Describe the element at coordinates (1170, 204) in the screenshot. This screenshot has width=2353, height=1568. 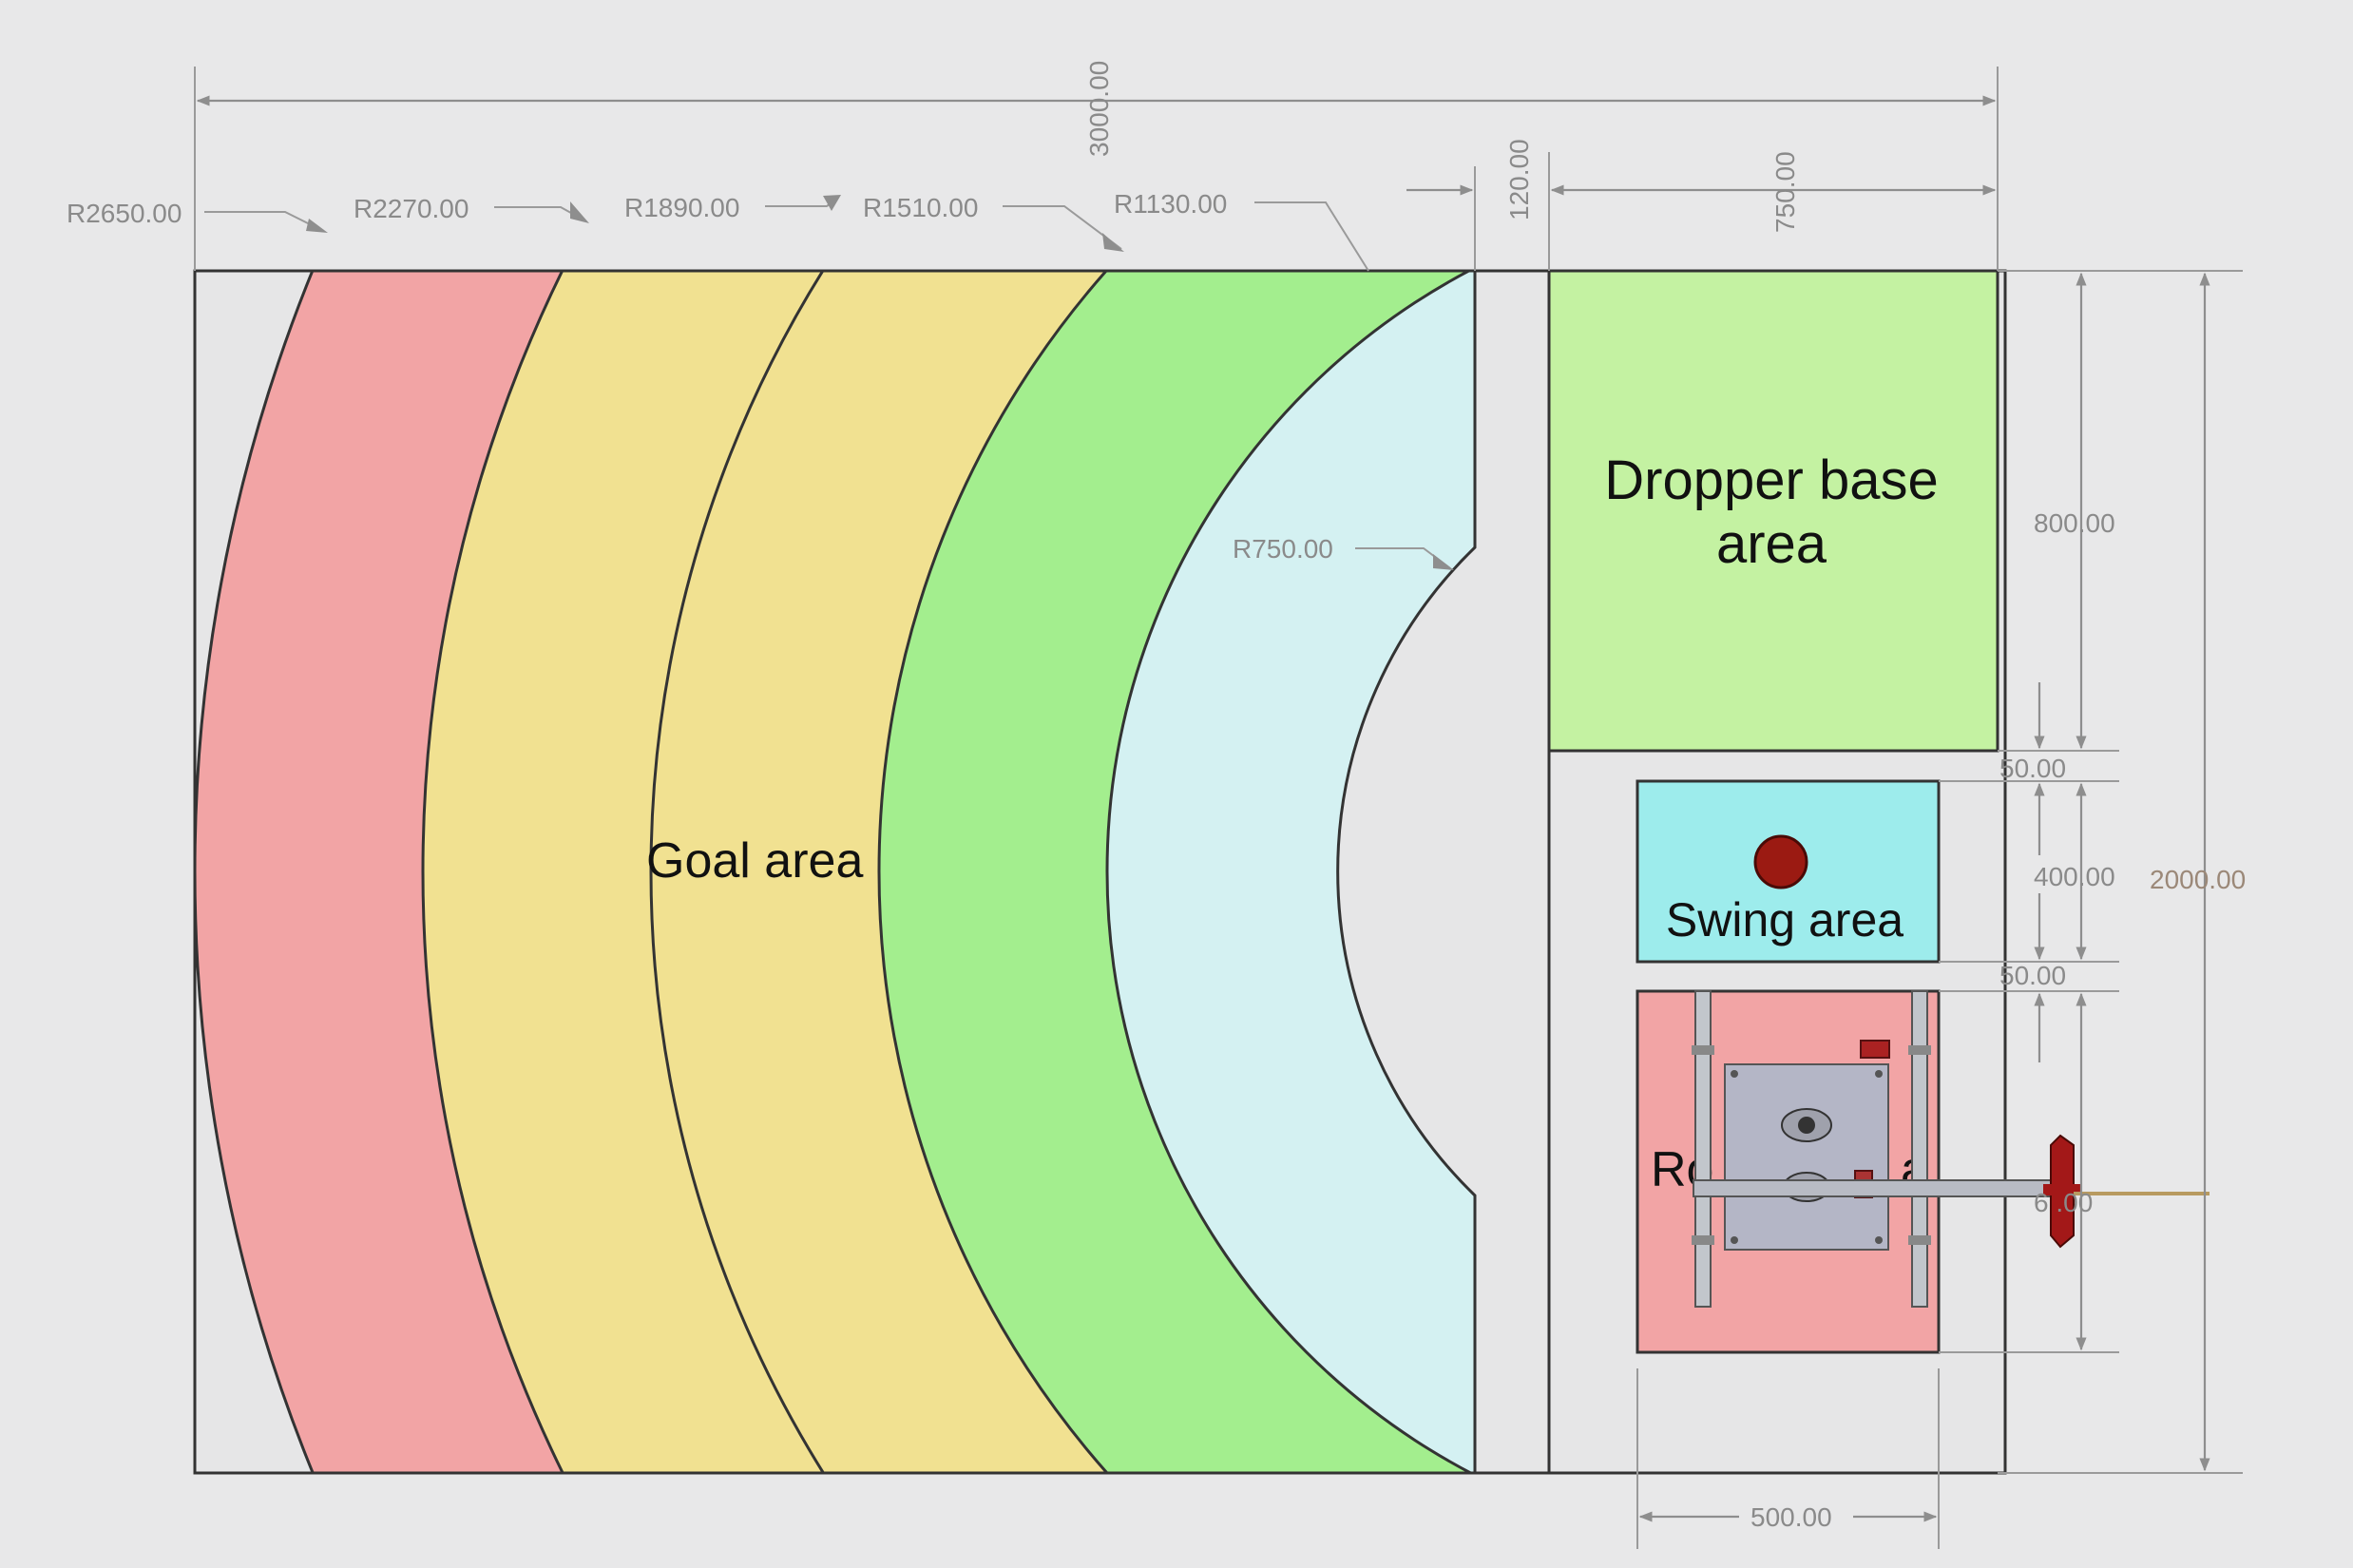
I see `radius-r1130-label: R1130.00` at that location.